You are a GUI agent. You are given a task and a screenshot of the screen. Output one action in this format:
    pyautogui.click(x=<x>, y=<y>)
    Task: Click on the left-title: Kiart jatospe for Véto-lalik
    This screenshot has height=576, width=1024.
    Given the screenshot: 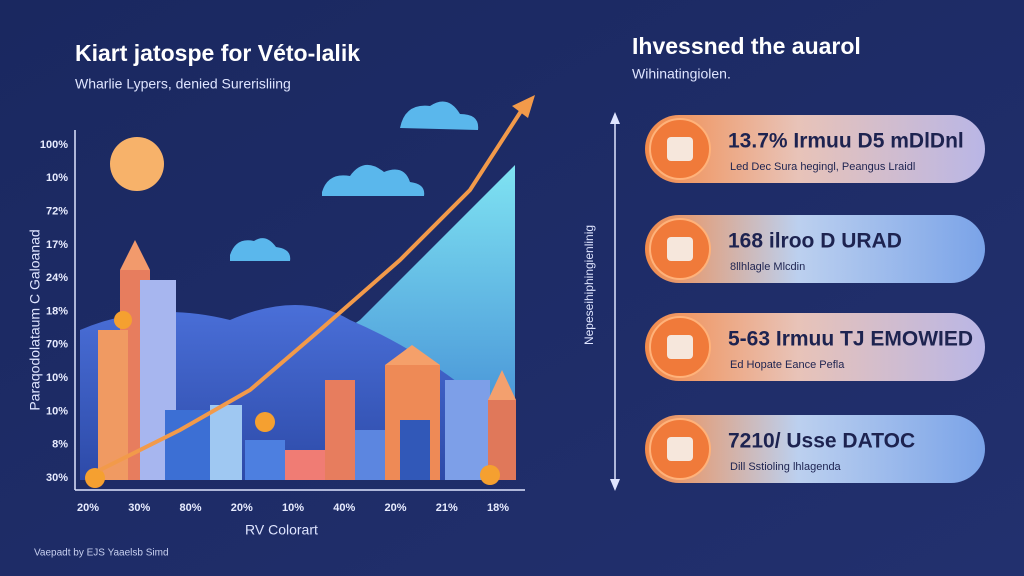 What is the action you would take?
    pyautogui.click(x=217, y=53)
    